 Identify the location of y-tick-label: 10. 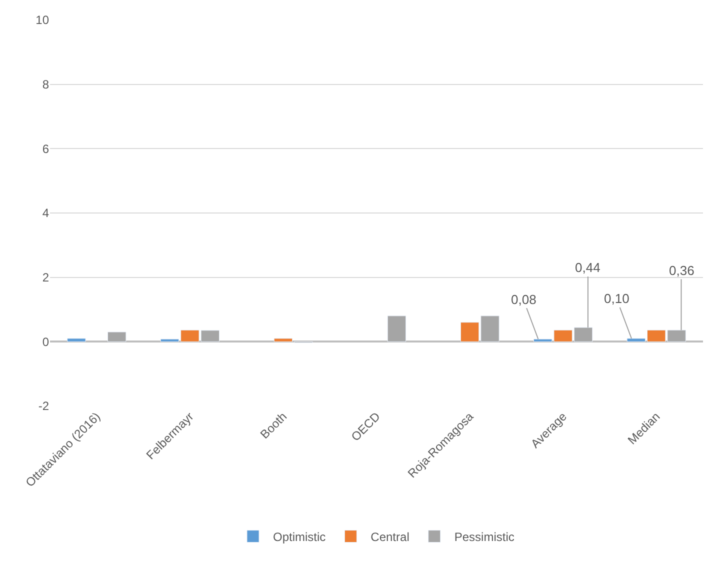
(43, 20).